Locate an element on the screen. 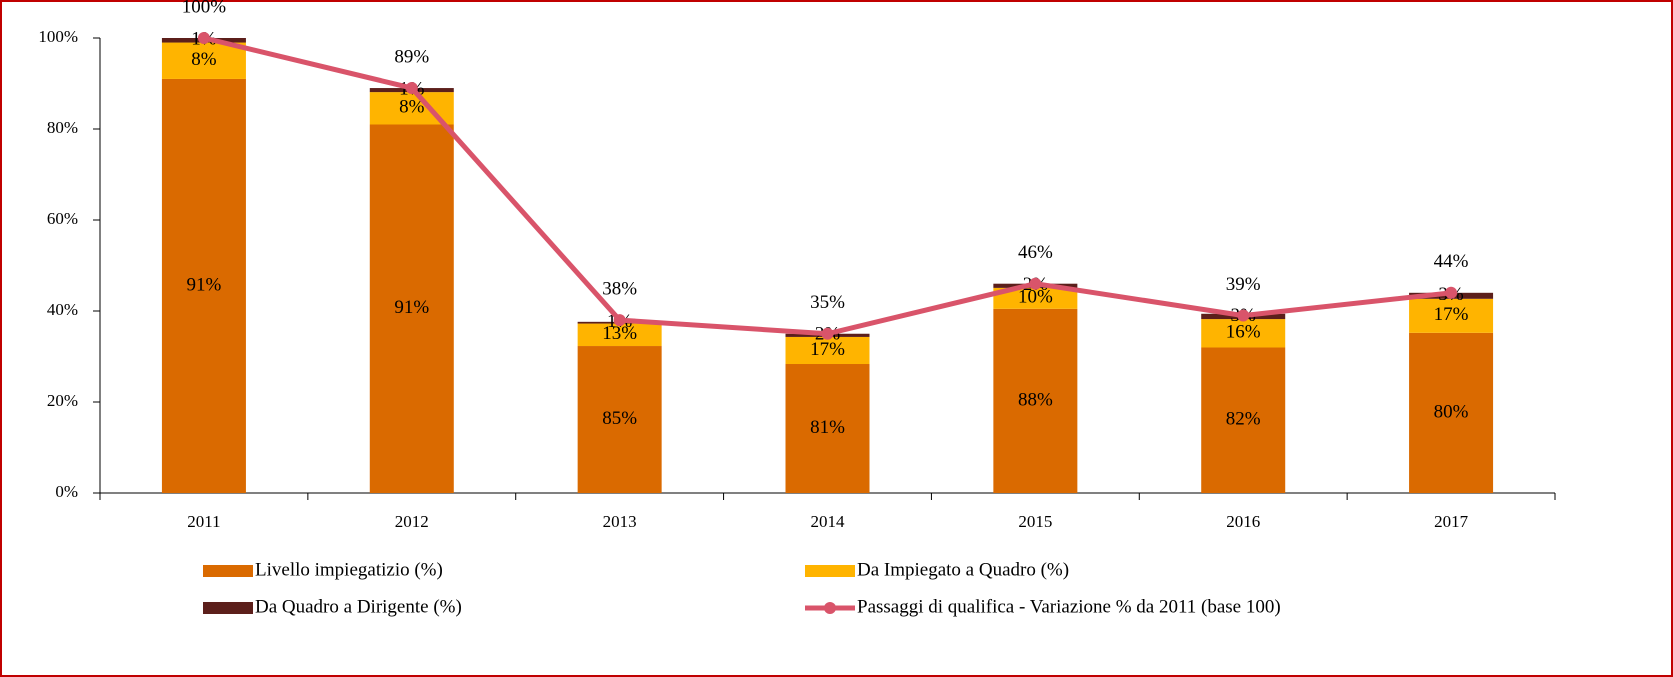 Image resolution: width=1673 pixels, height=677 pixels. bar-value-label: 16% is located at coordinates (1243, 332).